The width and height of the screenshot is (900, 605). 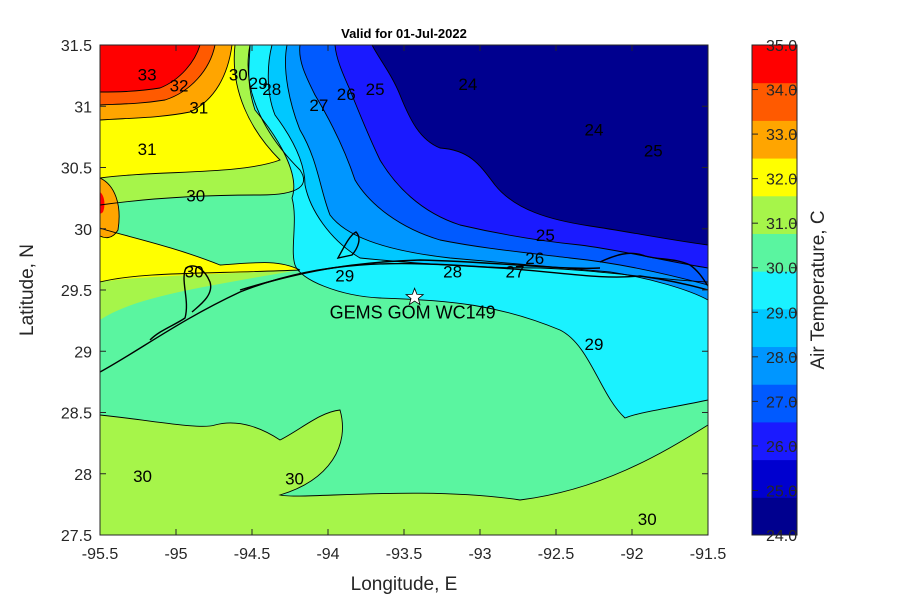 I want to click on y-tick-label: 31, so click(x=83, y=107).